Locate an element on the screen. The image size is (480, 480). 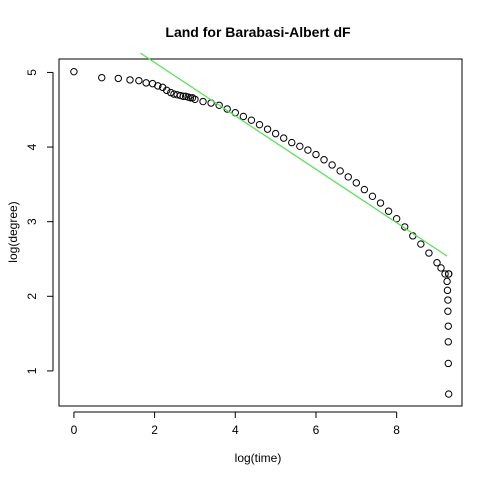
x-axis: 0 2 4 6 8 is located at coordinates (235, 424).